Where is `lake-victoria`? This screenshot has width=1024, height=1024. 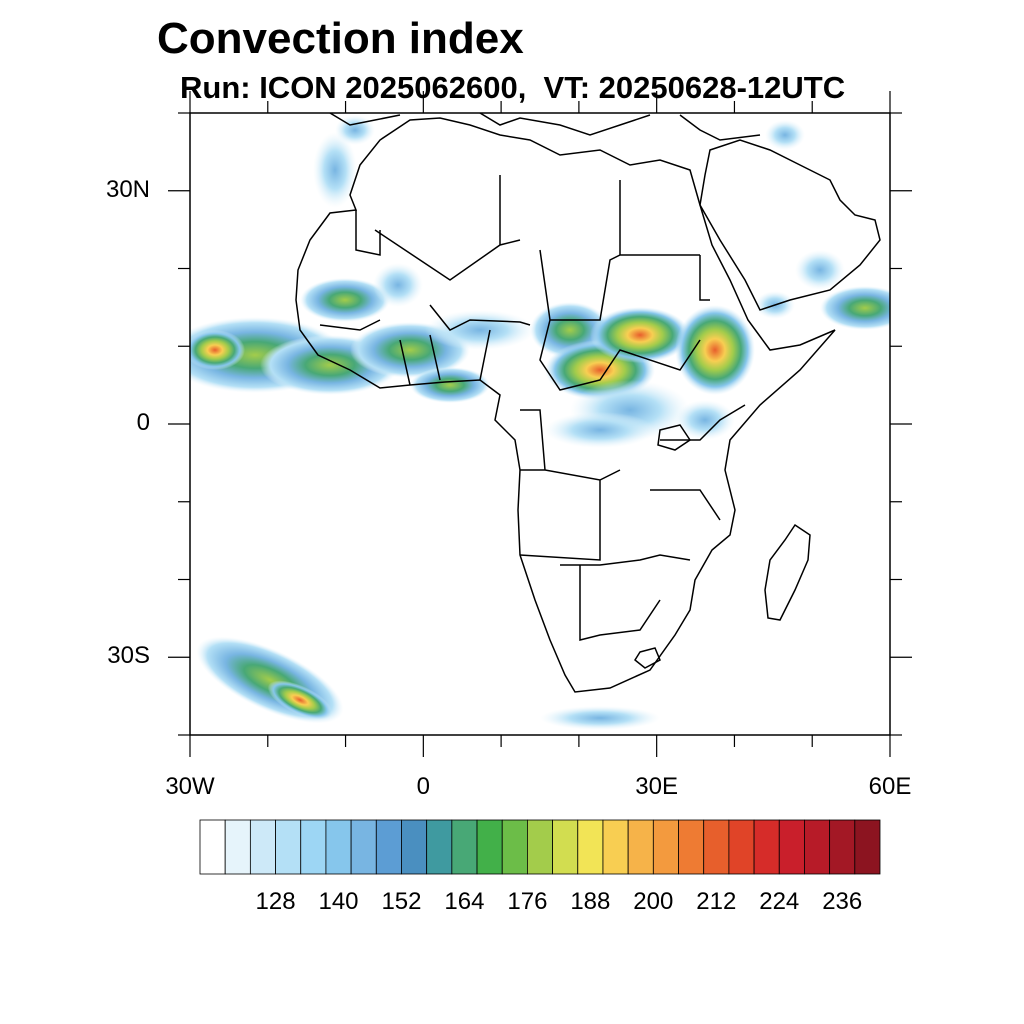
lake-victoria is located at coordinates (674, 437).